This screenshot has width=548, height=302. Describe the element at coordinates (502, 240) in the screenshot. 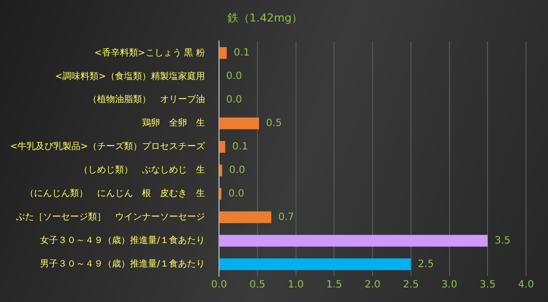

I see `data-label: 3.5` at that location.